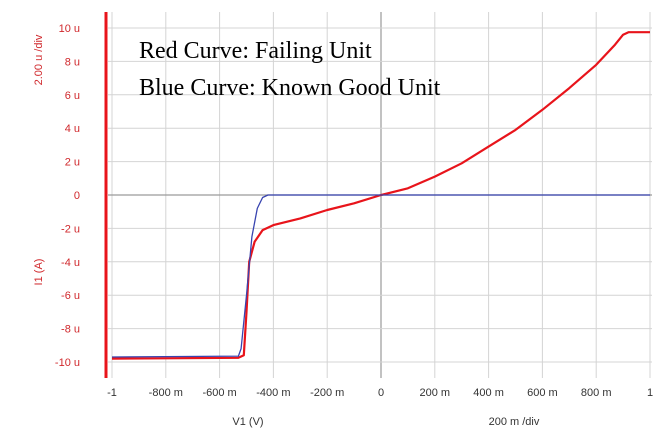 This screenshot has height=442, width=667. Describe the element at coordinates (70, 229) in the screenshot. I see `y-tick-label: -2 u` at that location.